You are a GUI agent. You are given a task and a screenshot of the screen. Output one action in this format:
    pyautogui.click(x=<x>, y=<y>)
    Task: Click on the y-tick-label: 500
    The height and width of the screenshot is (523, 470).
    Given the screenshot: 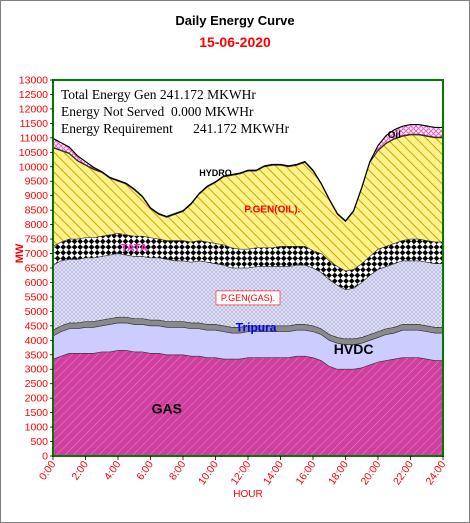 What is the action you would take?
    pyautogui.click(x=39, y=442)
    